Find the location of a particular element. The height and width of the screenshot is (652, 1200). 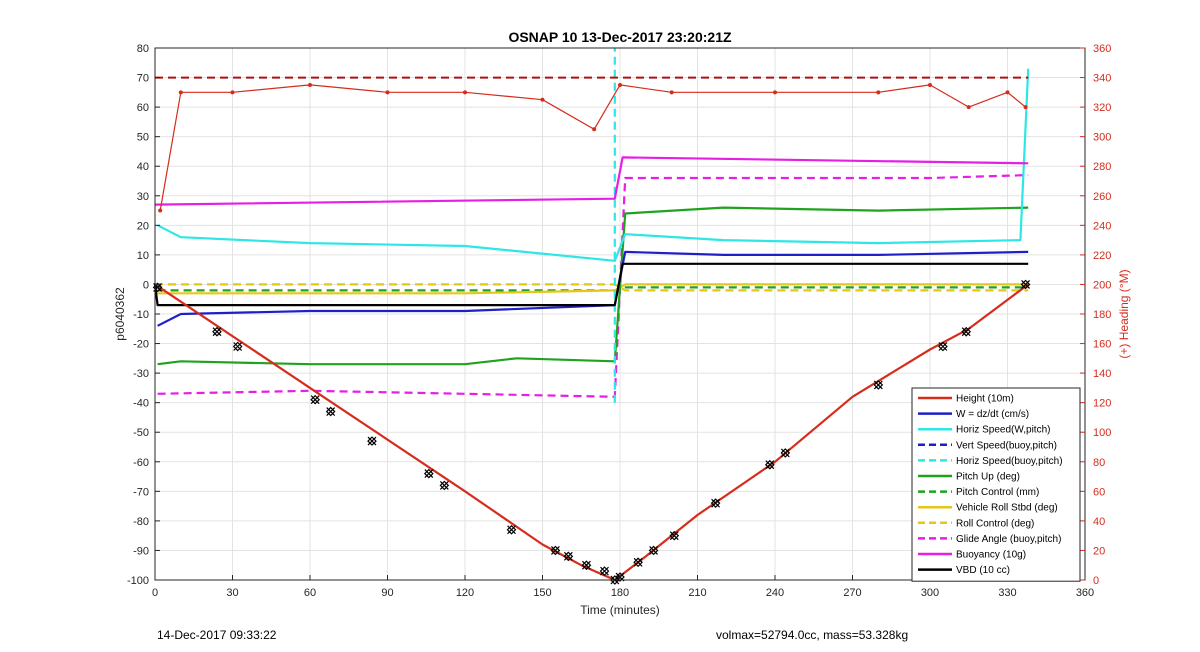

legend-label: Pitch Control (mm) is located at coordinates (997, 492).